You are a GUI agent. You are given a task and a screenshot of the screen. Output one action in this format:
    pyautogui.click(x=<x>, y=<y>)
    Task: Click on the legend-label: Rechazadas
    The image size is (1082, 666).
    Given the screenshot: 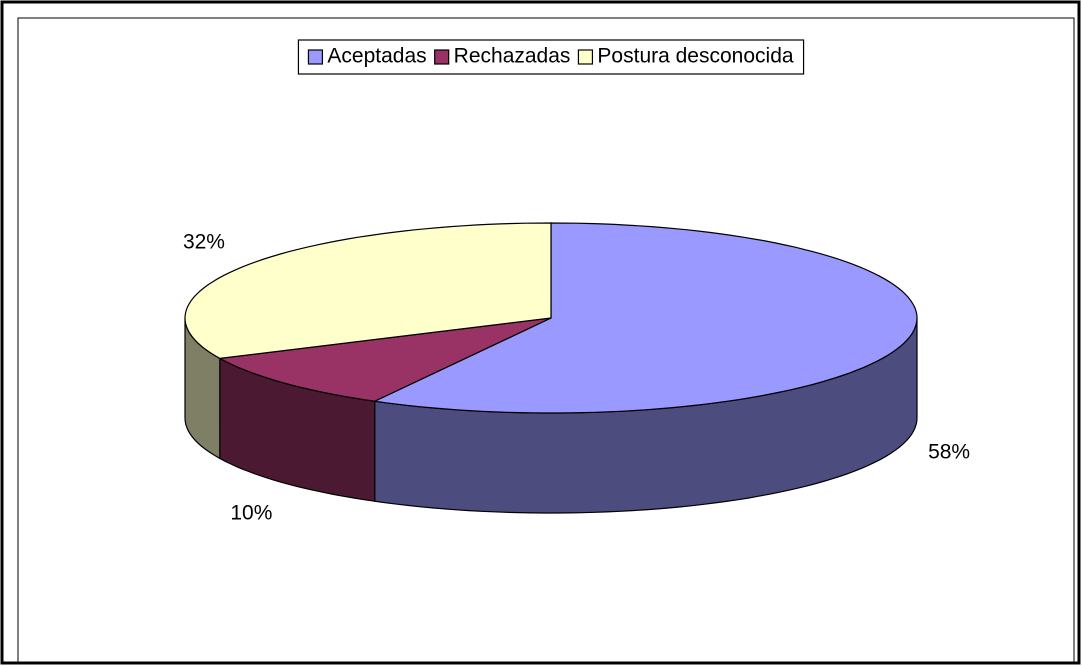 What is the action you would take?
    pyautogui.click(x=512, y=56)
    